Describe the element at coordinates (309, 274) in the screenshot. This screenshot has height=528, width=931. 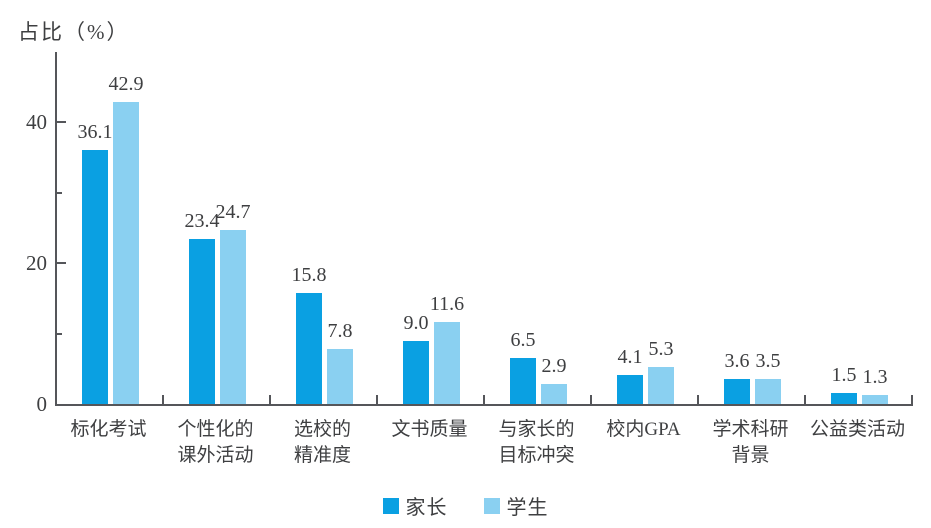
I see `bar-value-label: 15.8` at that location.